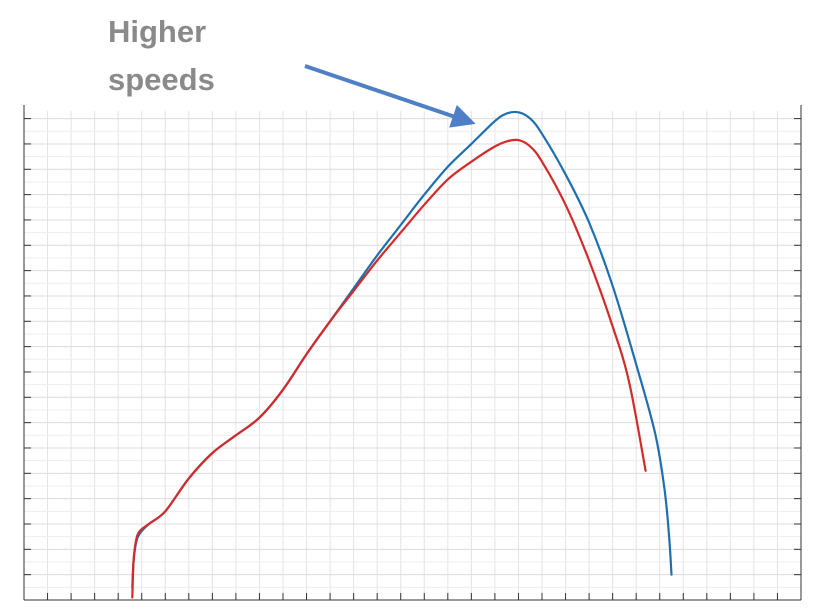 The height and width of the screenshot is (609, 813). I want to click on annotation-line-2: speeds, so click(161, 79).